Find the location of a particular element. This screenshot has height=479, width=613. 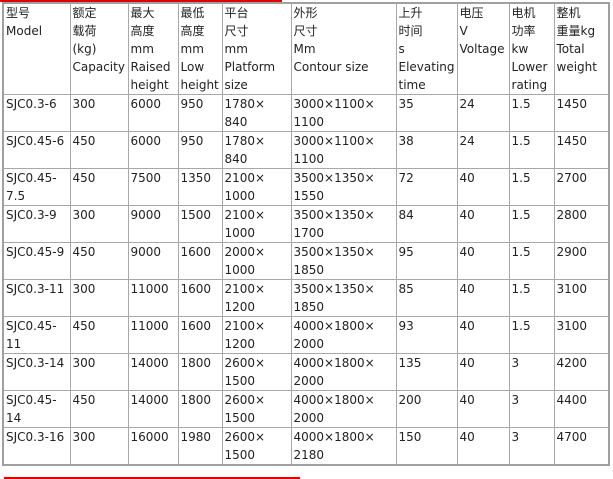

cell-raised-height: 9000 is located at coordinates (153, 224).